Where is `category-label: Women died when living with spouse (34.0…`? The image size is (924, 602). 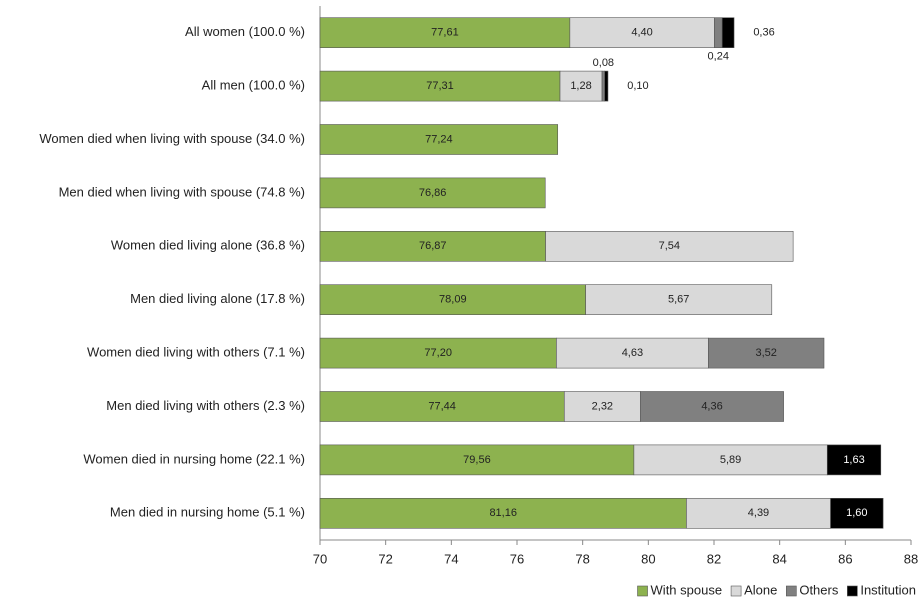
category-label: Women died when living with spouse (34.0… is located at coordinates (172, 138).